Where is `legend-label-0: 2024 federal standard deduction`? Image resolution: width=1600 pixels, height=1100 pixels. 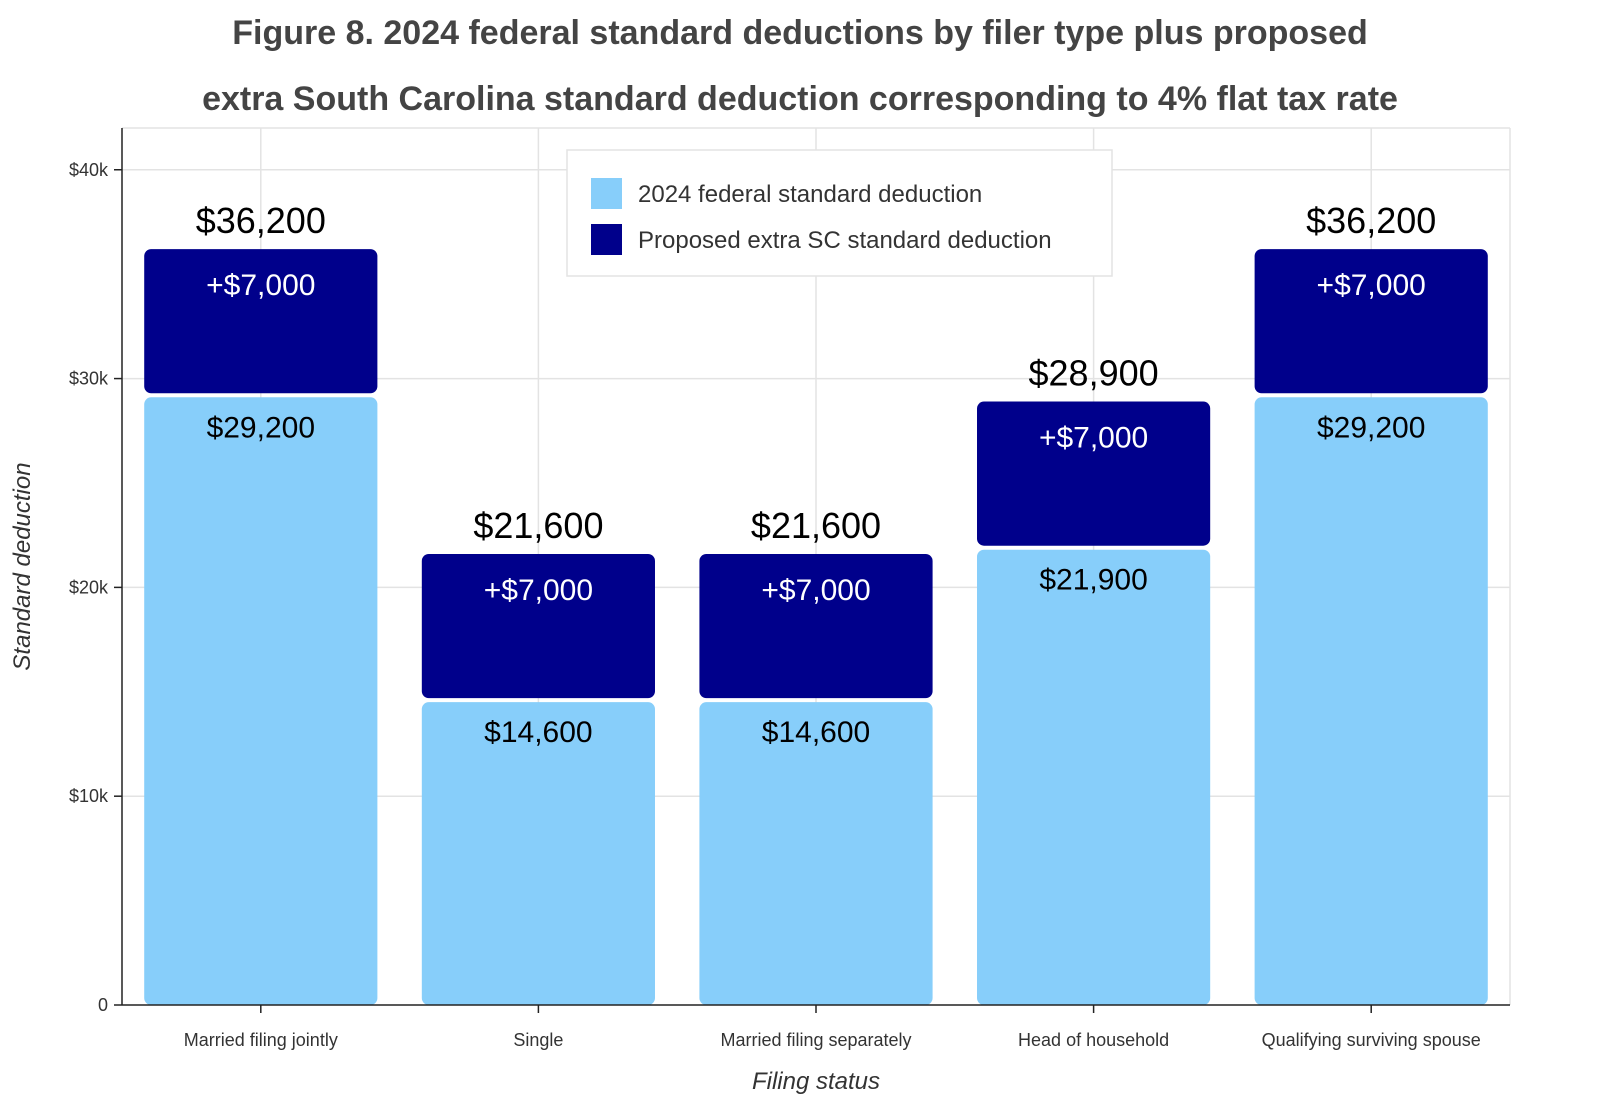 legend-label-0: 2024 federal standard deduction is located at coordinates (810, 194).